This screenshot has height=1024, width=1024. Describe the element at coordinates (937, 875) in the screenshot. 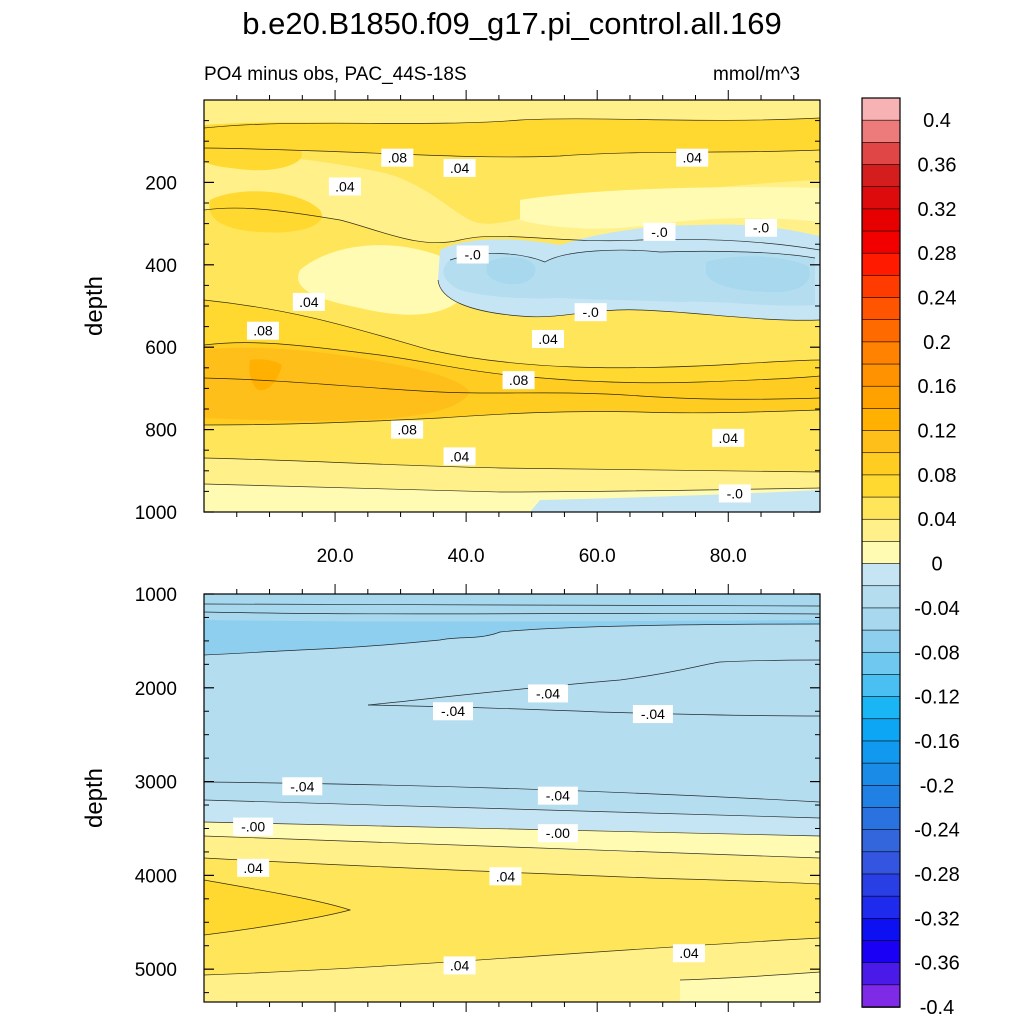

I see `colorbar-label: -0.28` at that location.